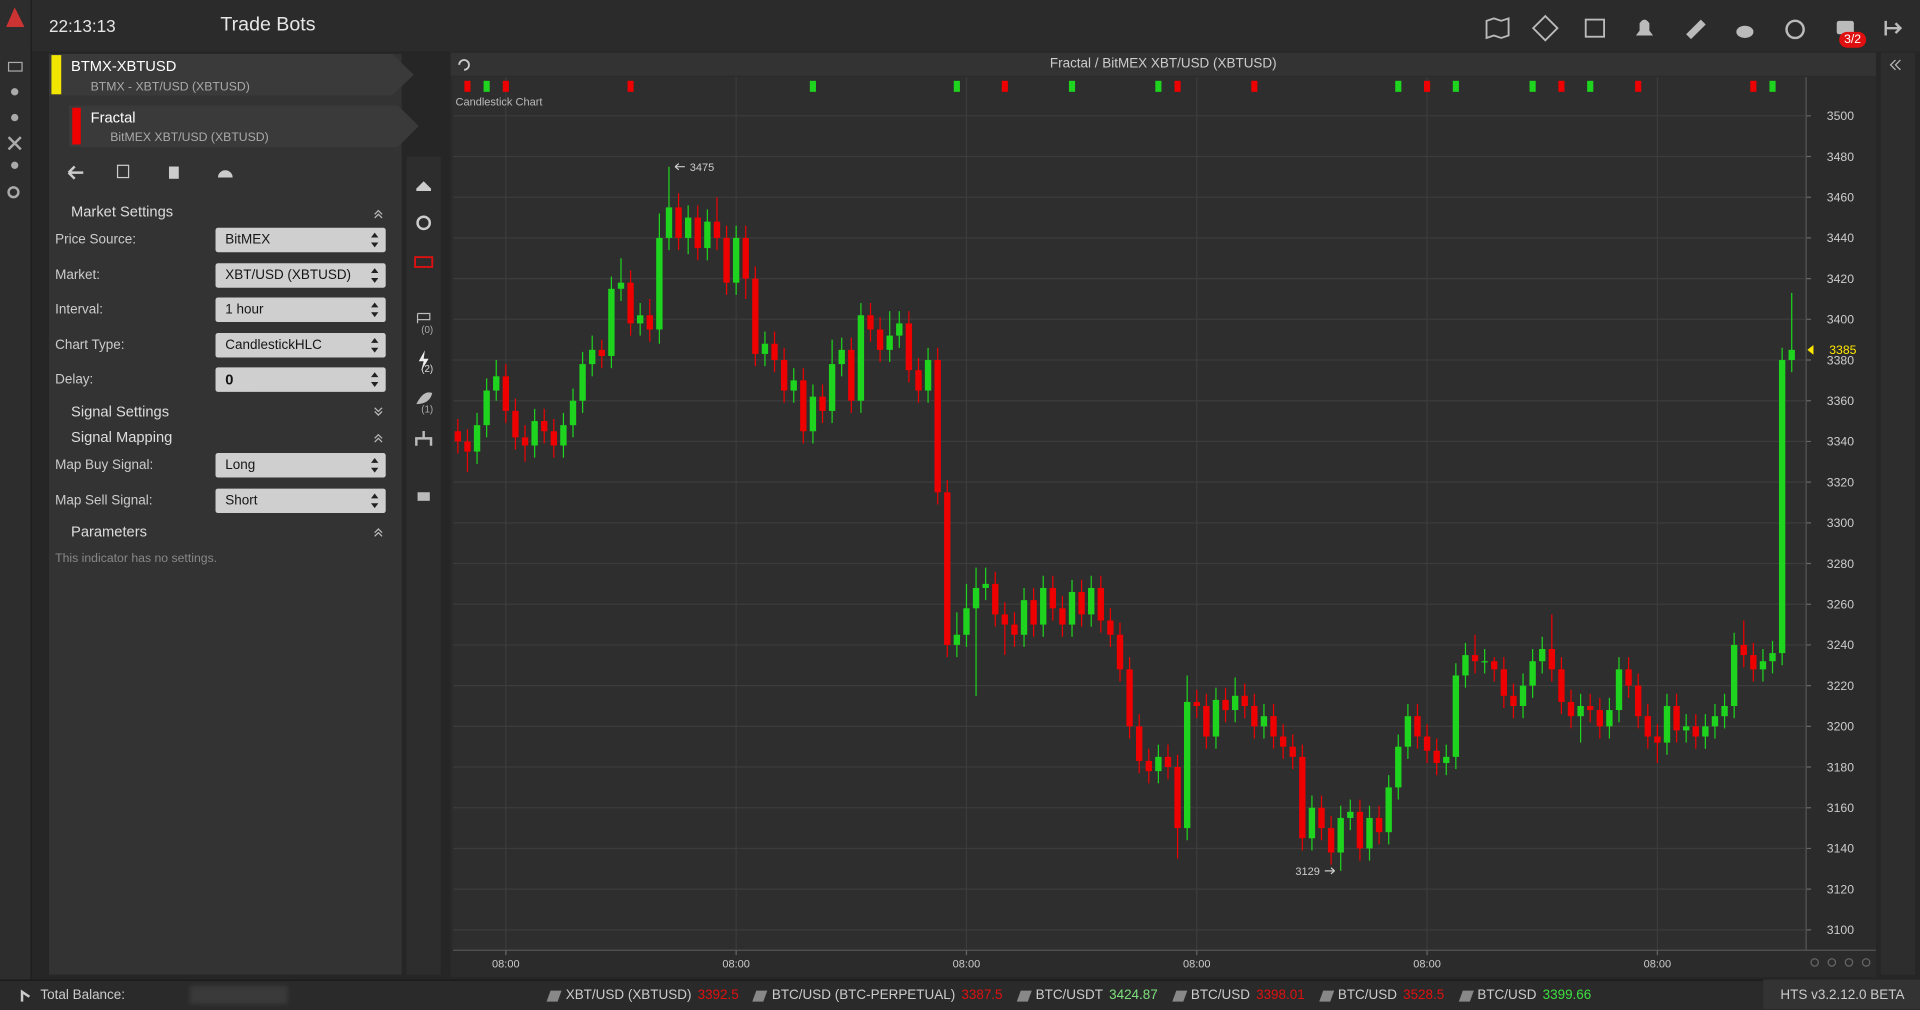  What do you see at coordinates (1069, 995) in the screenshot?
I see `ticker-pair: BTC/USDT` at bounding box center [1069, 995].